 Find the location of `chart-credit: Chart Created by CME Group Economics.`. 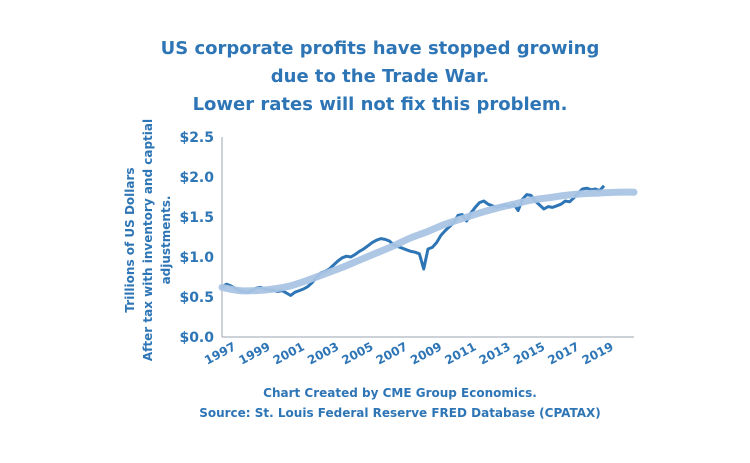

chart-credit: Chart Created by CME Group Economics. is located at coordinates (400, 393).